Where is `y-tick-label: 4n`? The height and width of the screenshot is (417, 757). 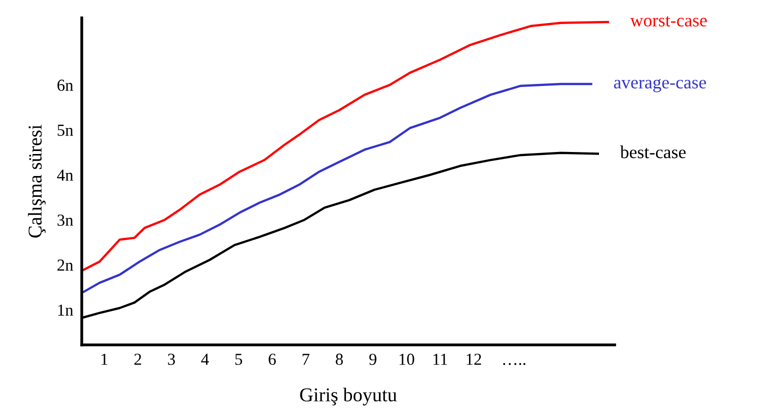
y-tick-label: 4n is located at coordinates (65, 175).